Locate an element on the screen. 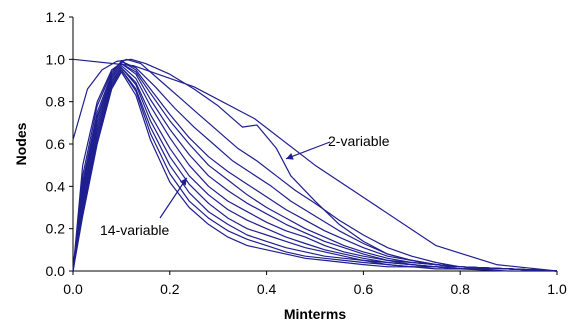 This screenshot has height=322, width=578. x-axis-title: Minterms is located at coordinates (315, 314).